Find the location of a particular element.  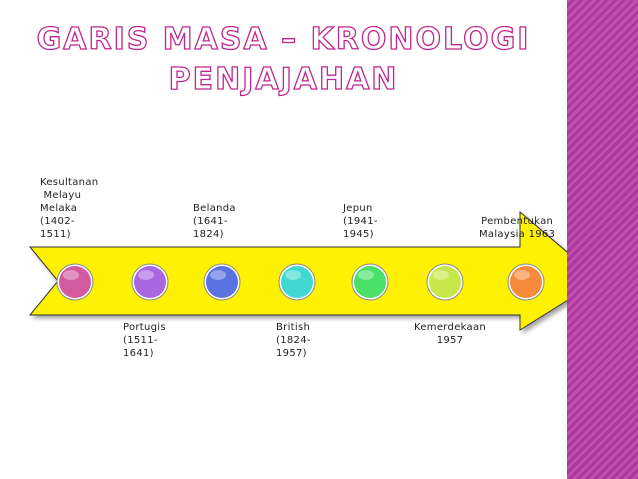

slide-title-line1: GARIS MASA – KRONOLOGI is located at coordinates (283, 39).